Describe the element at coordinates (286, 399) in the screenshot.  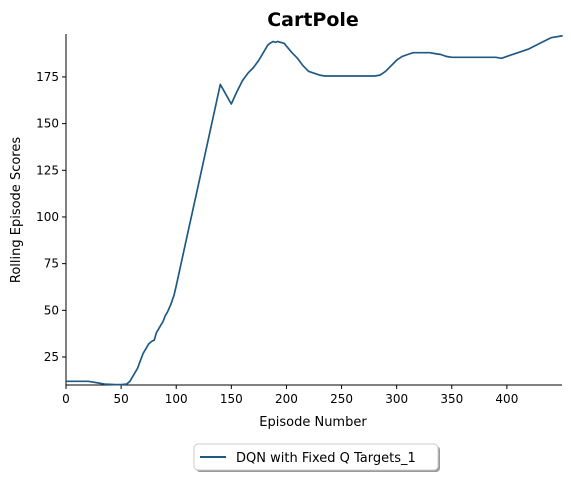
I see `x-tick-label: 200` at that location.